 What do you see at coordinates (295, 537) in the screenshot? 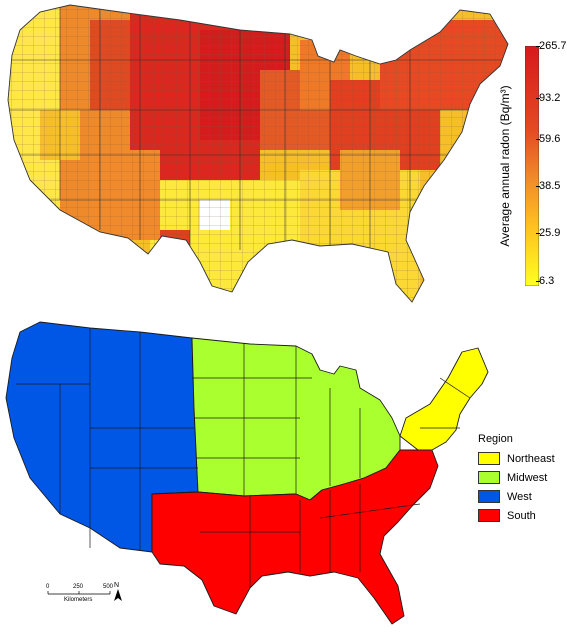
I see `region-south` at bounding box center [295, 537].